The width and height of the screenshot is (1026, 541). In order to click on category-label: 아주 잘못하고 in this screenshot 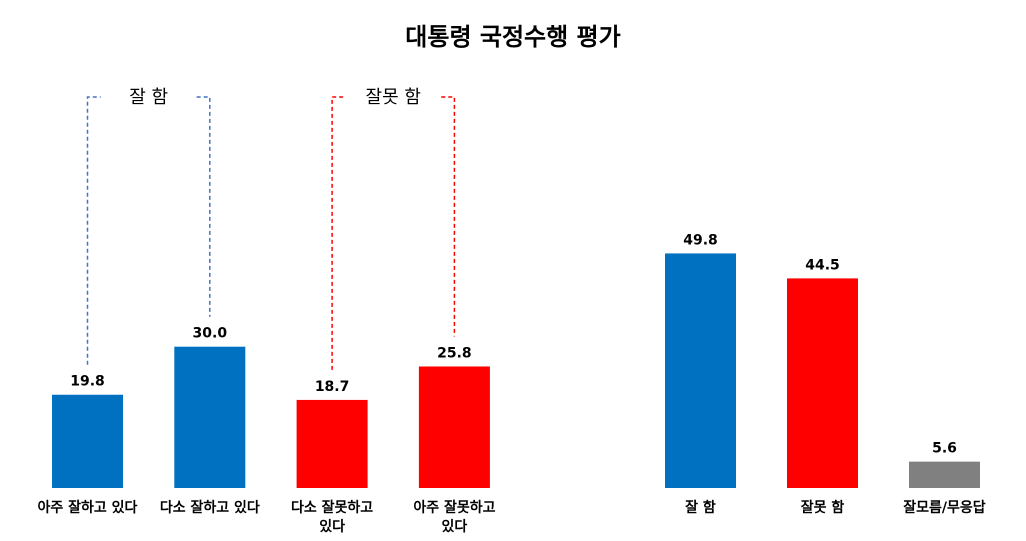, I will do `click(454, 507)`.